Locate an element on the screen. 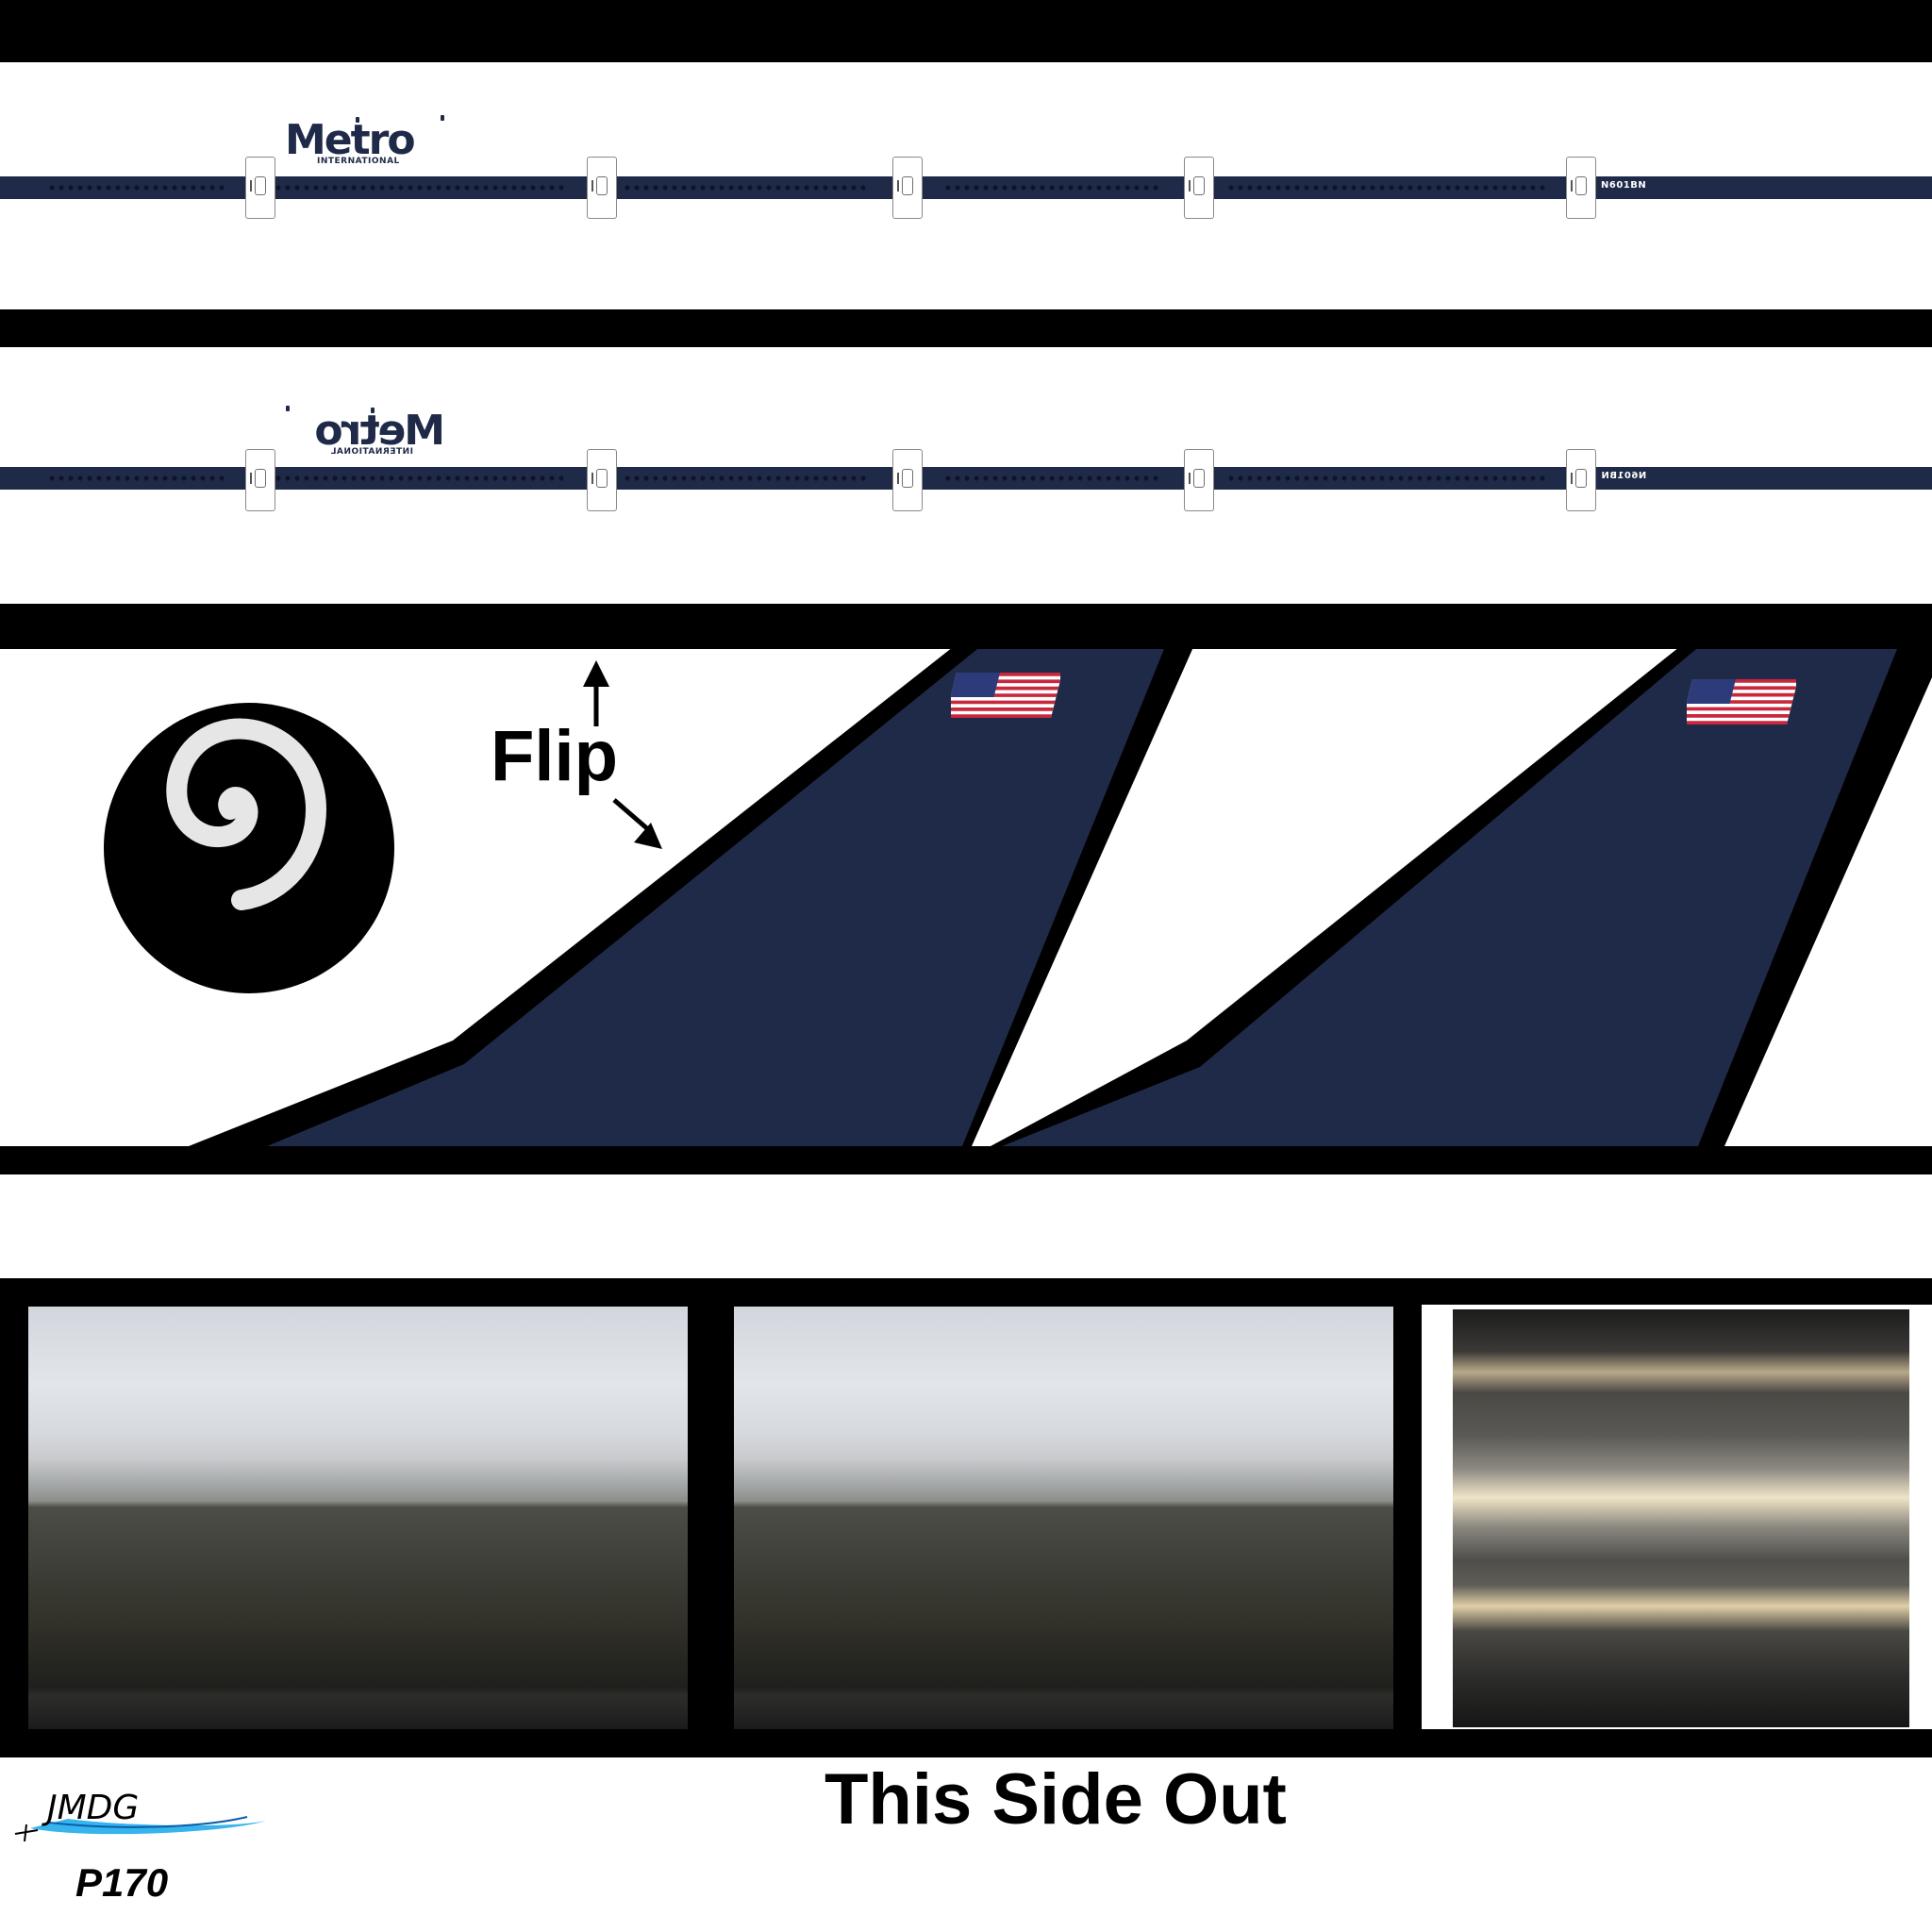 This screenshot has height=1932, width=1932. fuselage-right-side: Metro INTERNATIONAL N601BN is located at coordinates (966, 470).